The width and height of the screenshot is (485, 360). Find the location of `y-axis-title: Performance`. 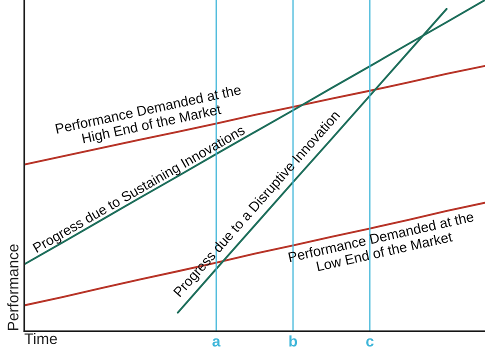

y-axis-title: Performance is located at coordinates (12, 287).